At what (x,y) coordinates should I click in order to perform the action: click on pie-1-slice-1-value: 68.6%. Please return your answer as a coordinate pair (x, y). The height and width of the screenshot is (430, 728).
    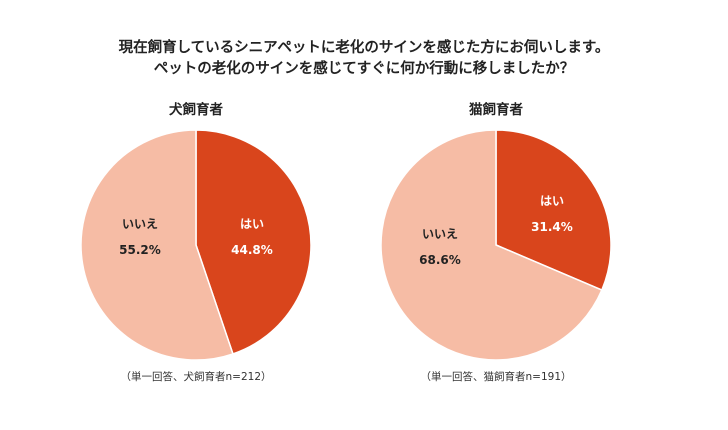
    Looking at the image, I should click on (440, 260).